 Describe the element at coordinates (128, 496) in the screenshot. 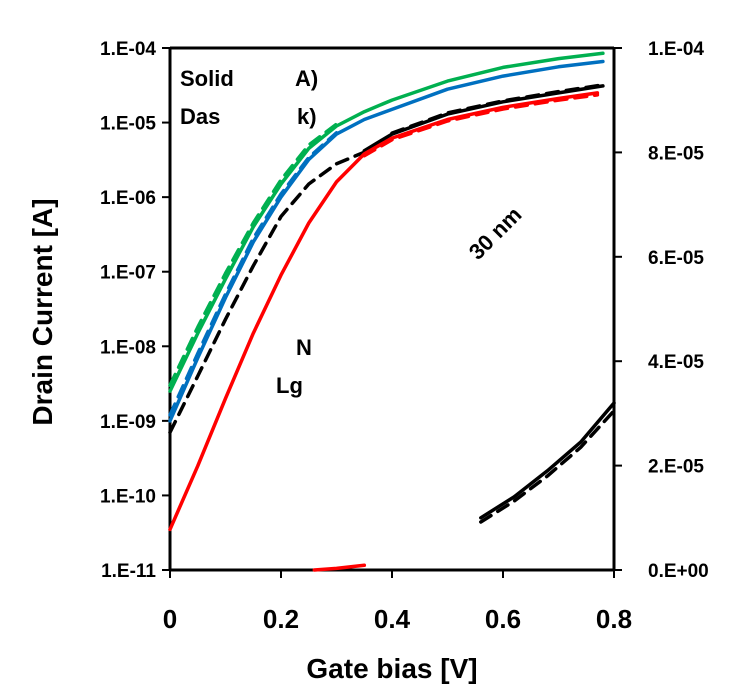

I see `left-tick-label: 1.E-10` at that location.